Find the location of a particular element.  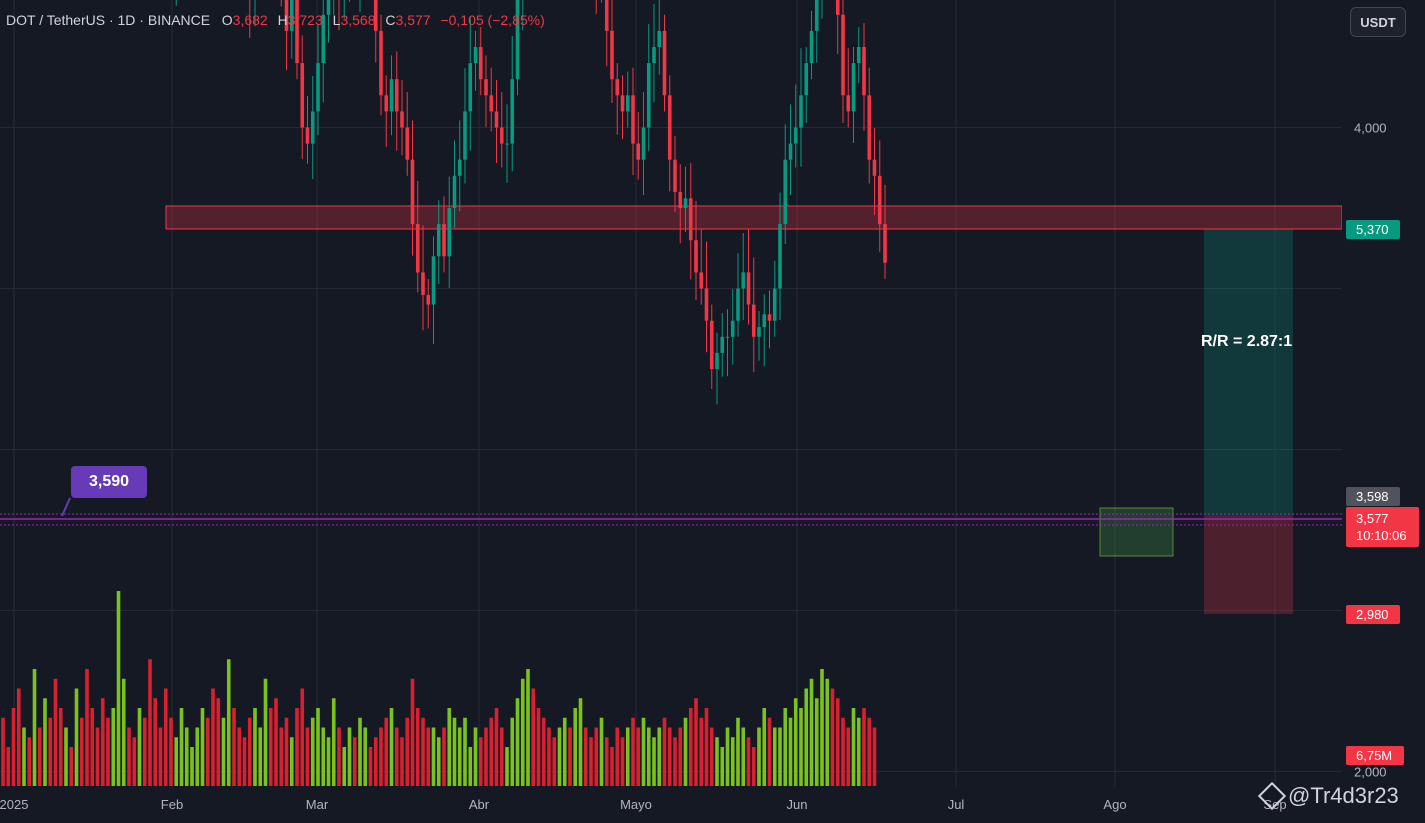

callout-pointer is located at coordinates (66, 507).